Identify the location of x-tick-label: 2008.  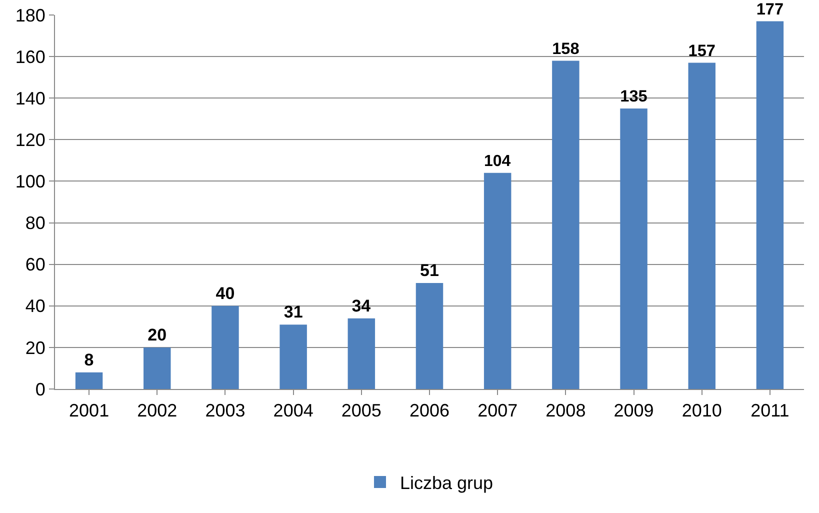
(566, 410).